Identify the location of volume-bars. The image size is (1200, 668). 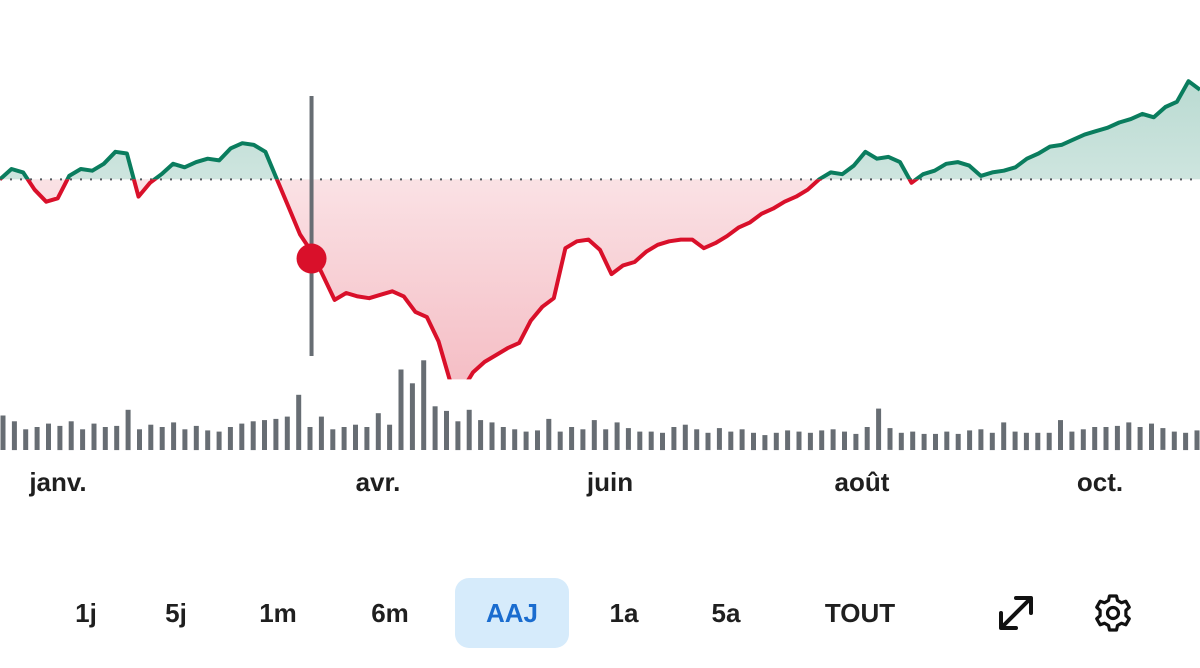
(600, 405).